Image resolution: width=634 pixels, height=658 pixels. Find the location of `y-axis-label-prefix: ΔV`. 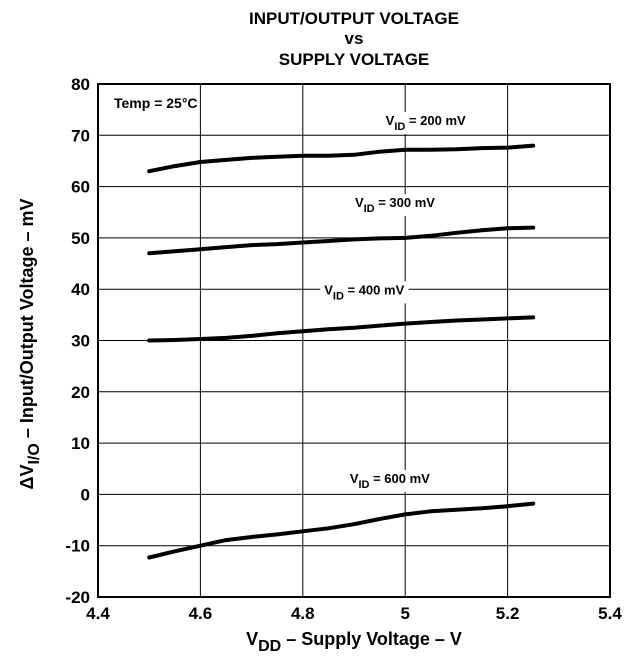

y-axis-label-prefix: ΔV is located at coordinates (27, 477).